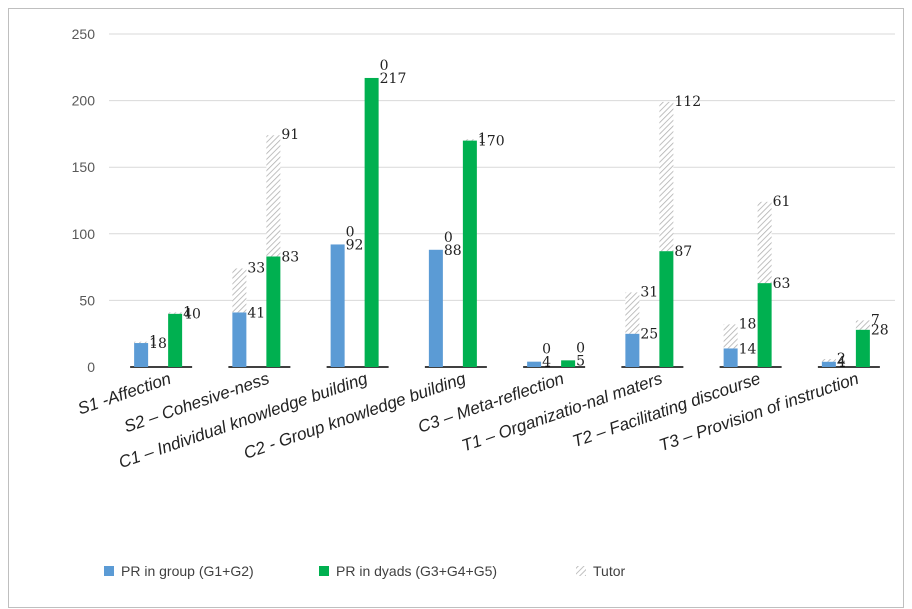  What do you see at coordinates (84, 34) in the screenshot?
I see `y-tick-label: 250` at bounding box center [84, 34].